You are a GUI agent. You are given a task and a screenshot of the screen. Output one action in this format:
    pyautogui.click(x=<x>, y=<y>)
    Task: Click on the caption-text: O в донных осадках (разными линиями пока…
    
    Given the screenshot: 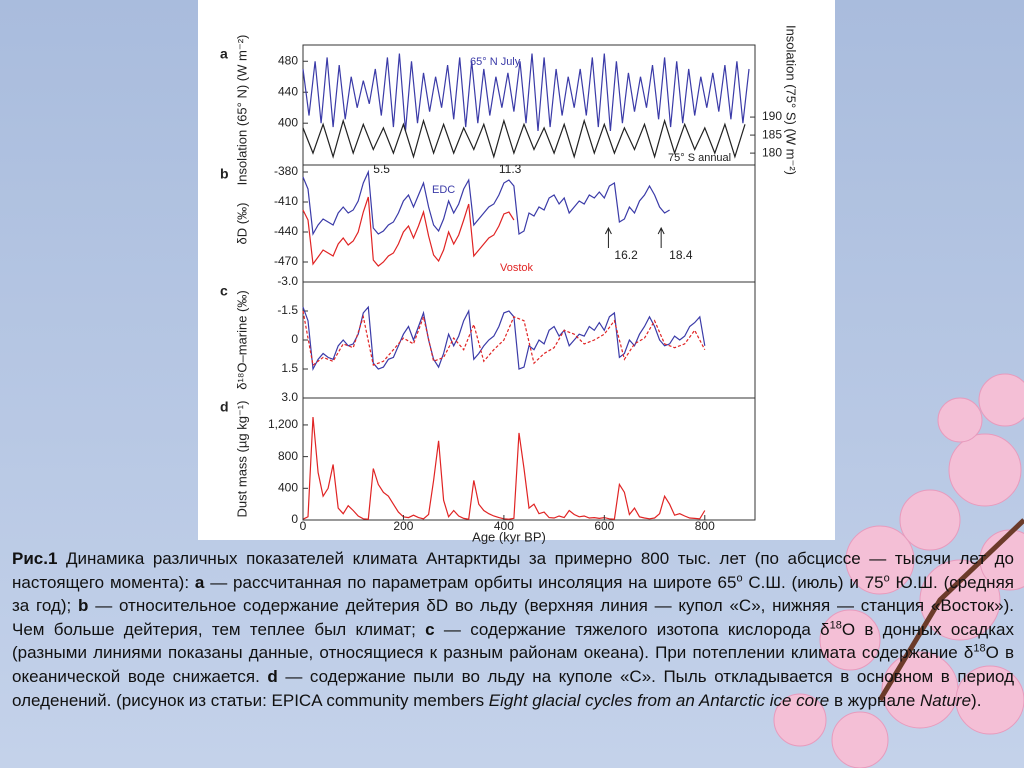 What is the action you would take?
    pyautogui.click(x=513, y=641)
    